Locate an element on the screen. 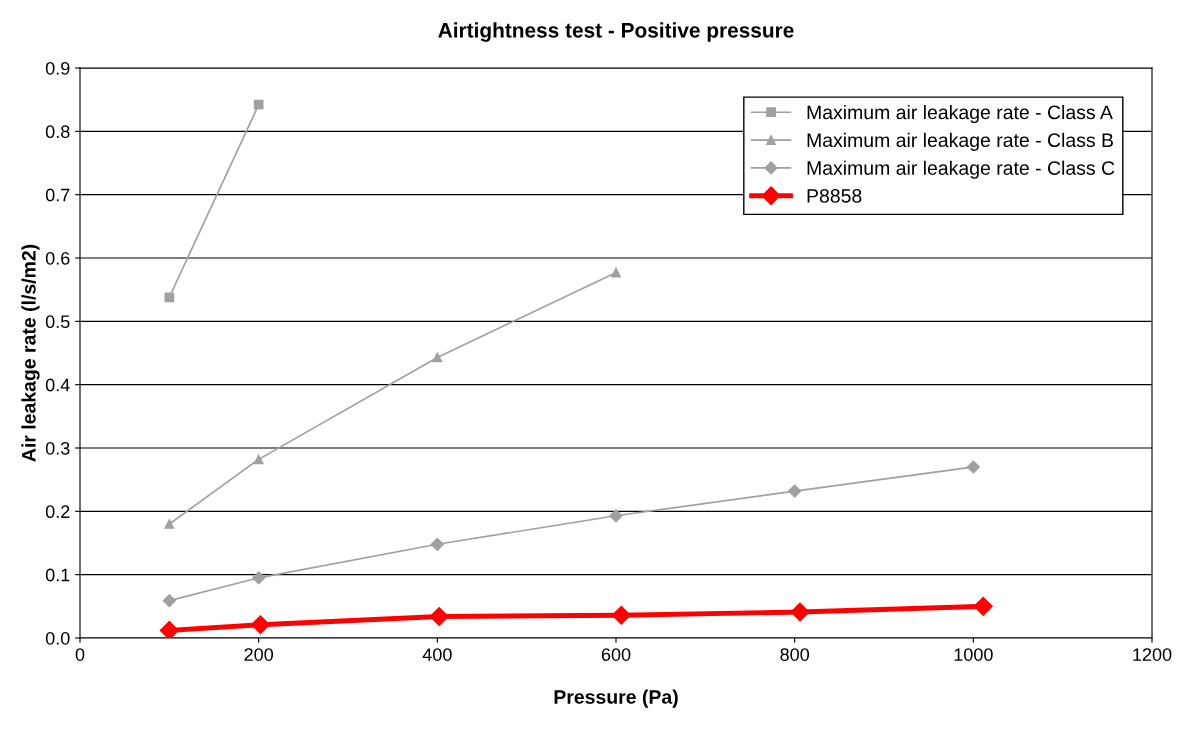 The height and width of the screenshot is (732, 1184). y-tick-label: 0.0 is located at coordinates (57, 638).